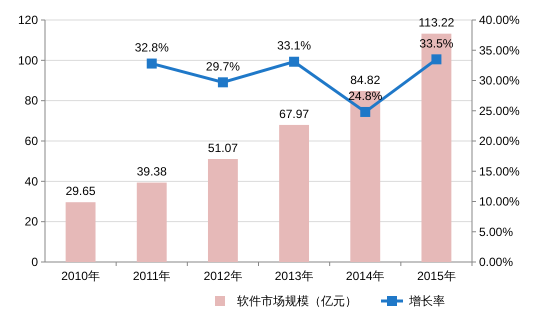  I want to click on data-label: 24.8%, so click(365, 95).